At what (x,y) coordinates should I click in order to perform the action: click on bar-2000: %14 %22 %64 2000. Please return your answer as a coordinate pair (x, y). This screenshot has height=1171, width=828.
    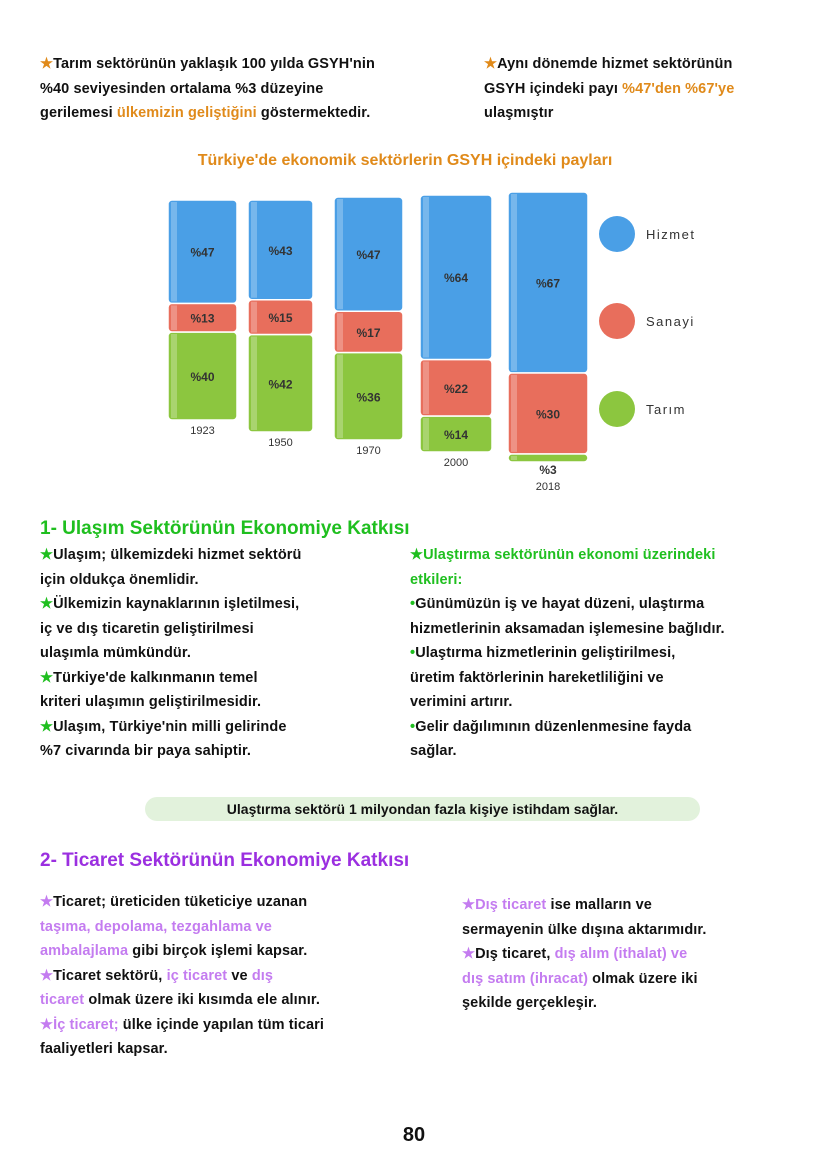
    Looking at the image, I should click on (456, 331).